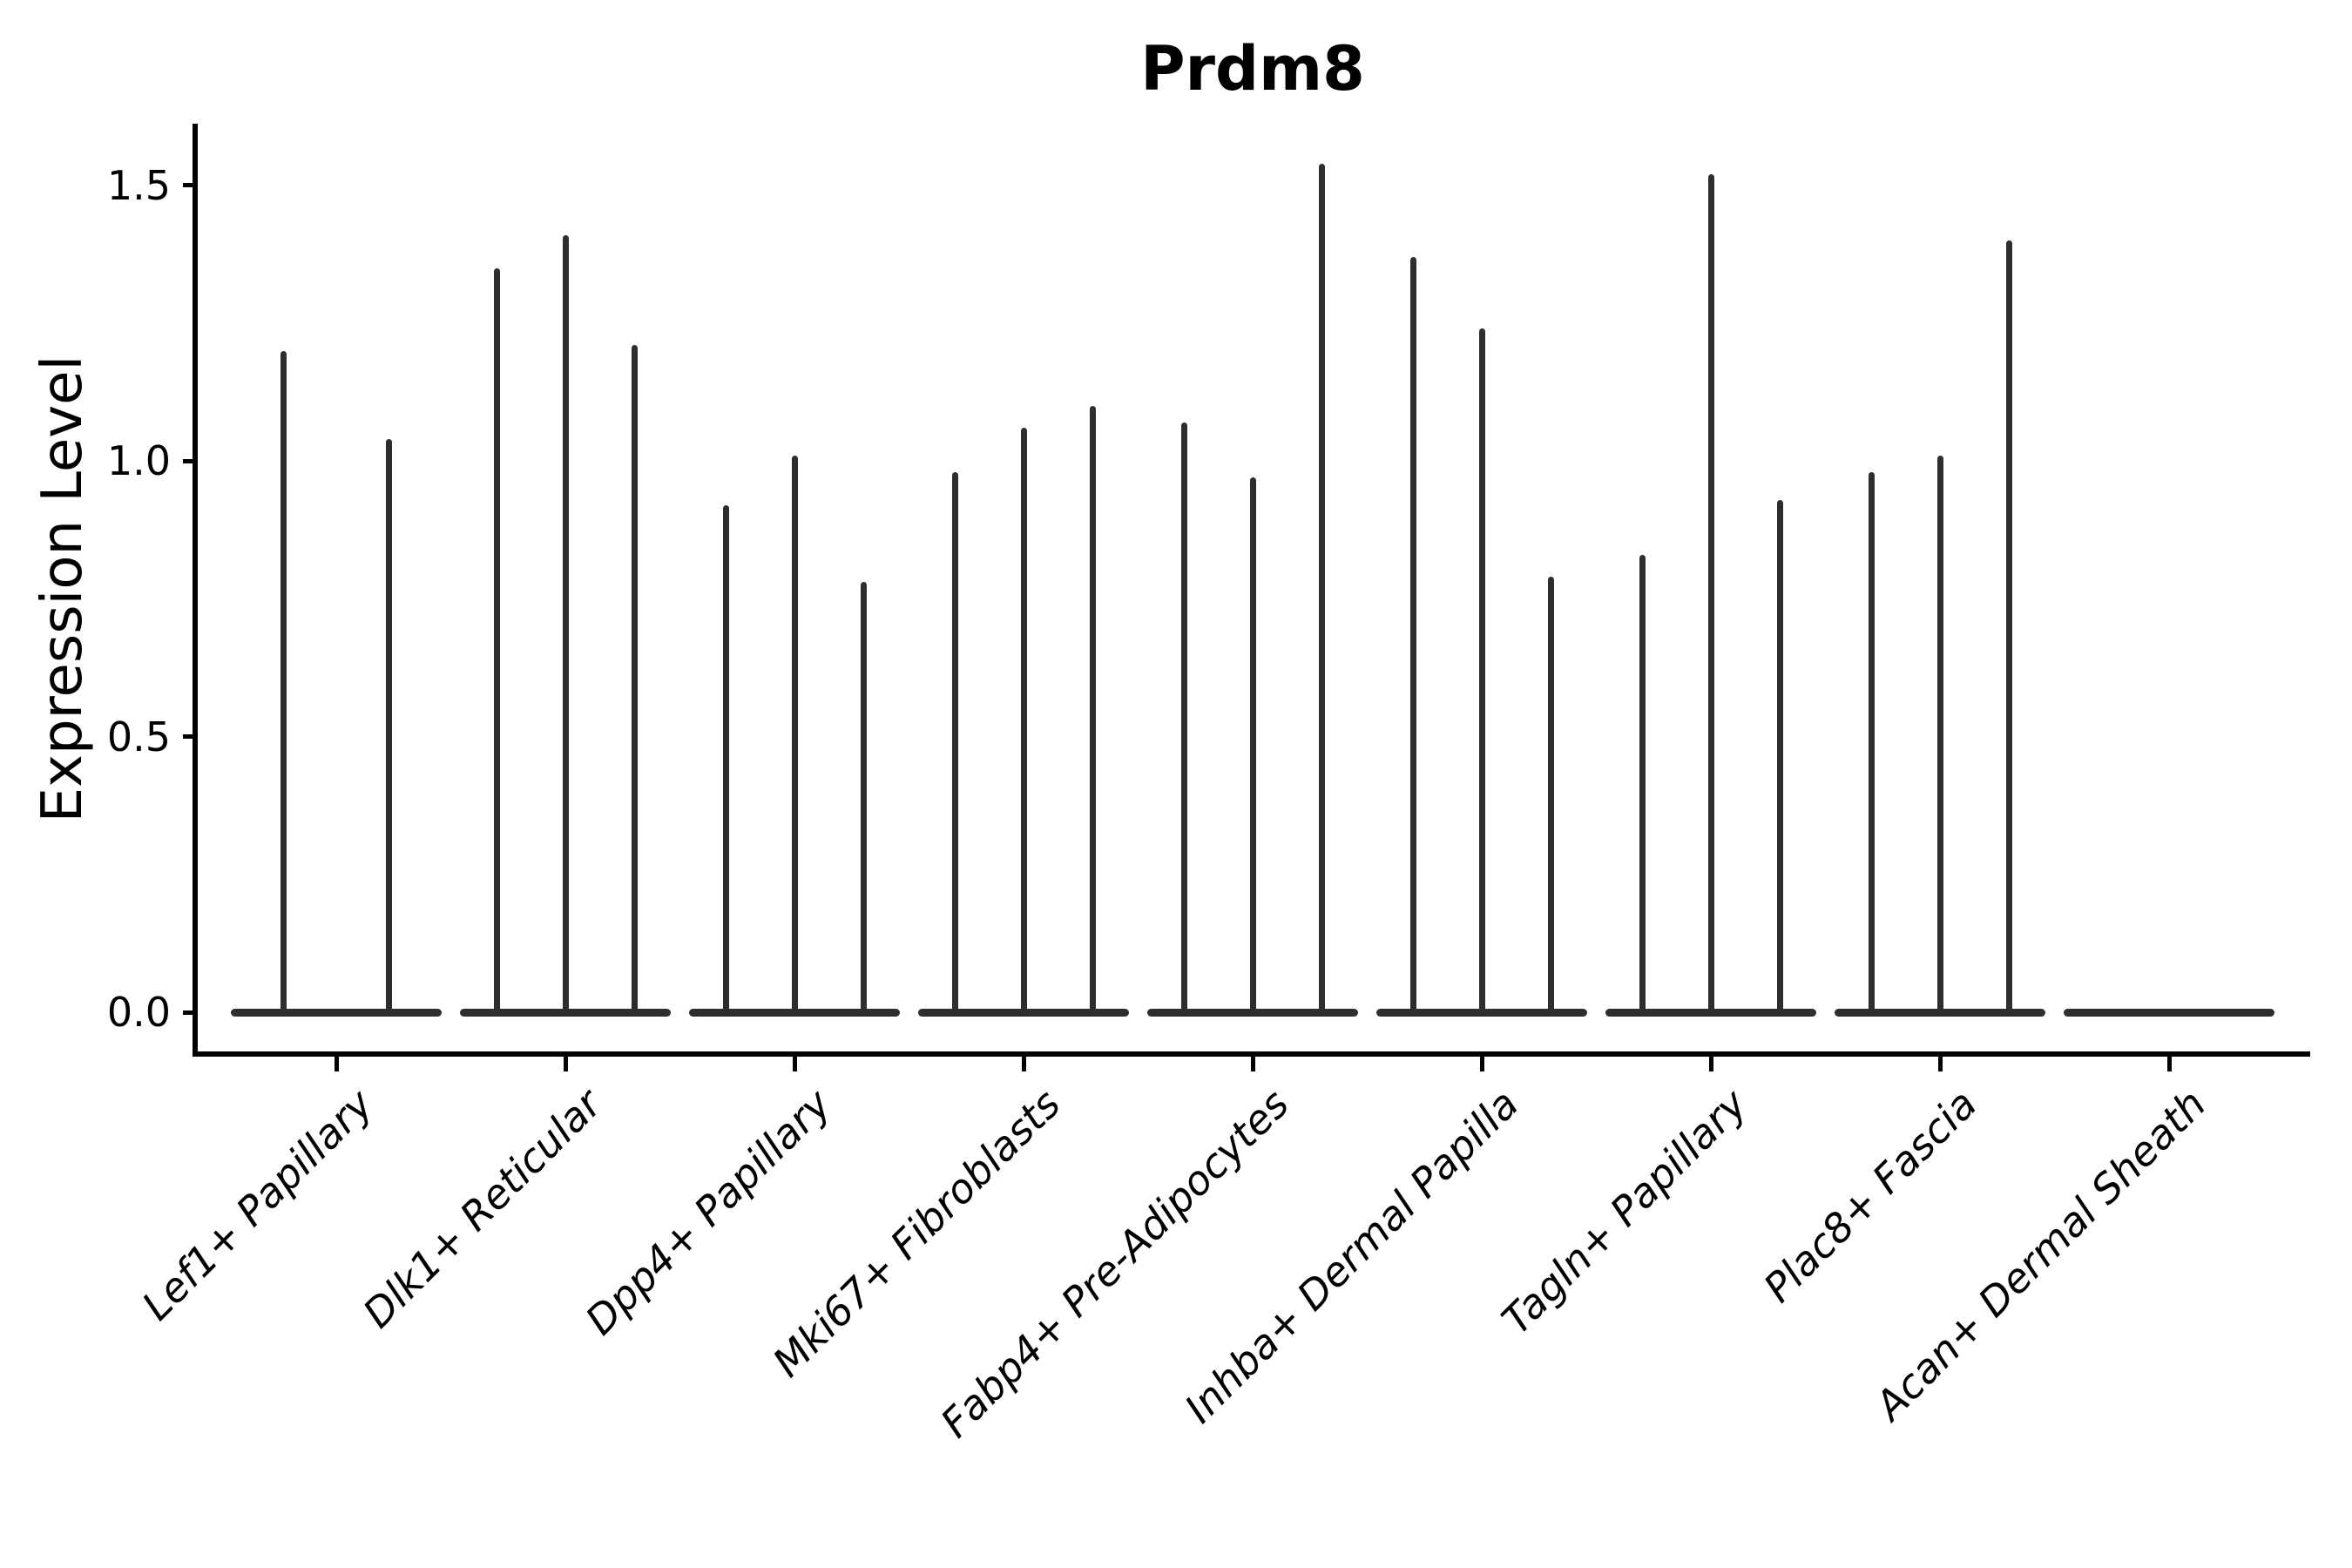 The width and height of the screenshot is (2352, 1568). What do you see at coordinates (1251, 1054) in the screenshot?
I see `x-axis-spine` at bounding box center [1251, 1054].